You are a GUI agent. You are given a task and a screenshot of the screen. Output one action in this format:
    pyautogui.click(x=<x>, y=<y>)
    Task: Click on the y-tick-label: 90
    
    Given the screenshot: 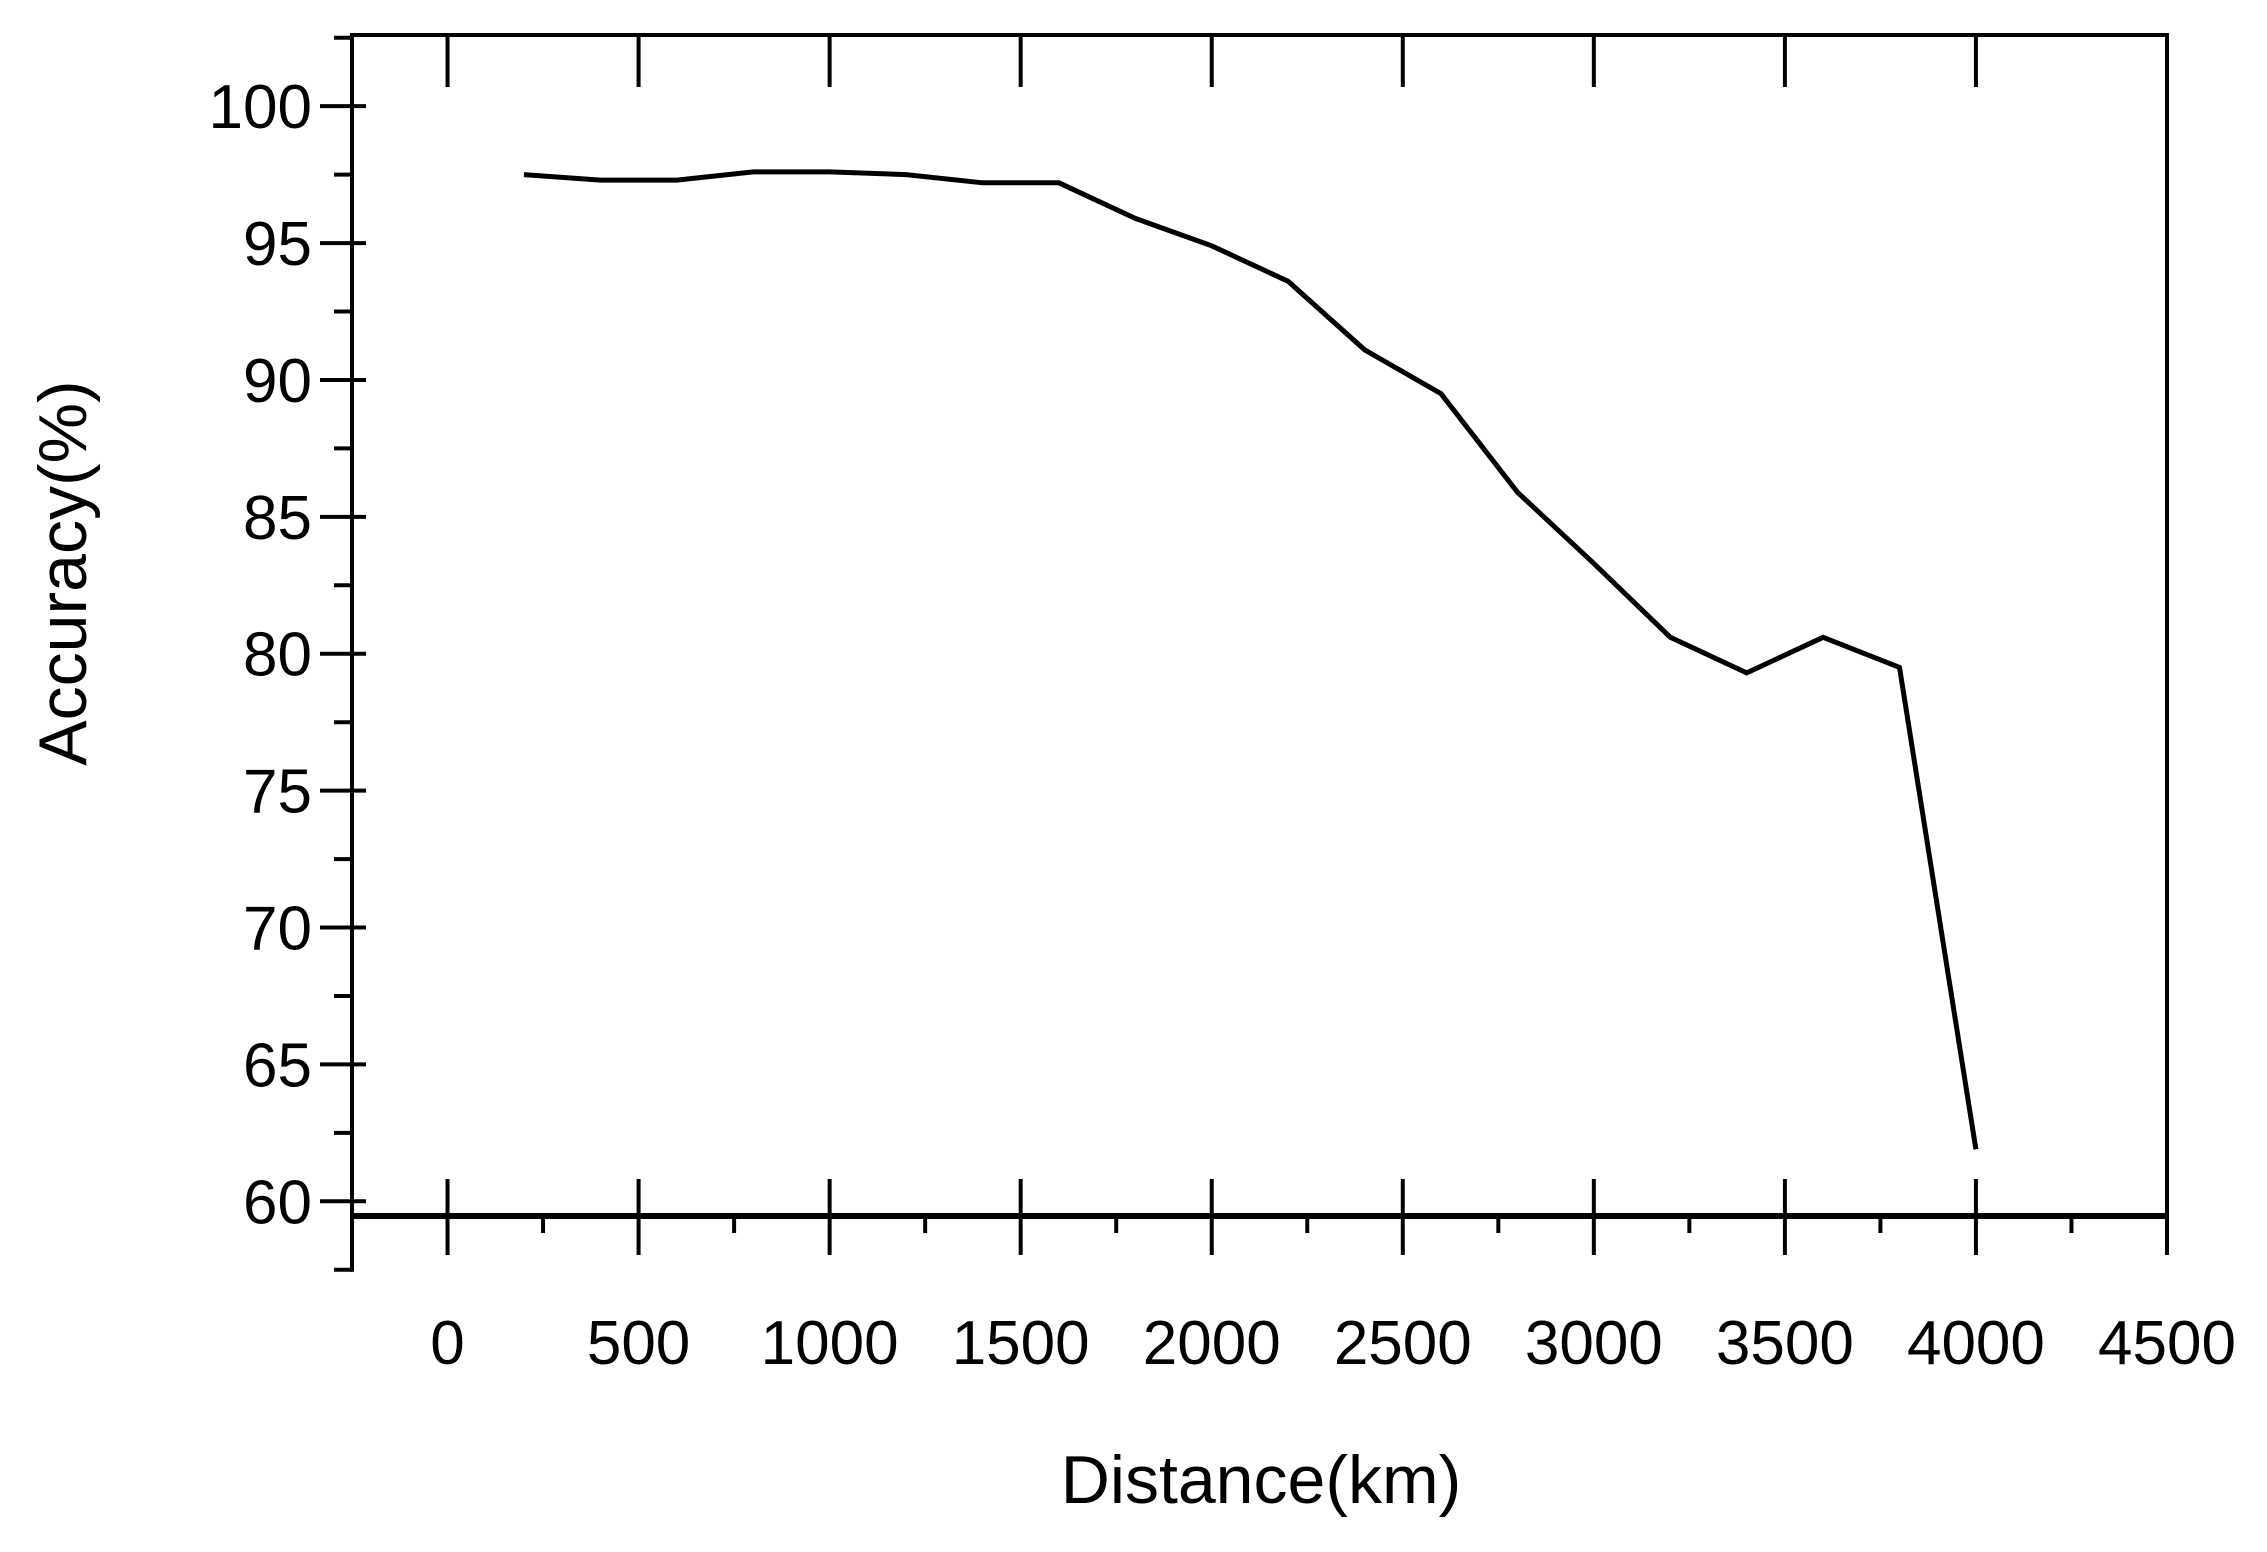 What is the action you would take?
    pyautogui.click(x=277, y=381)
    